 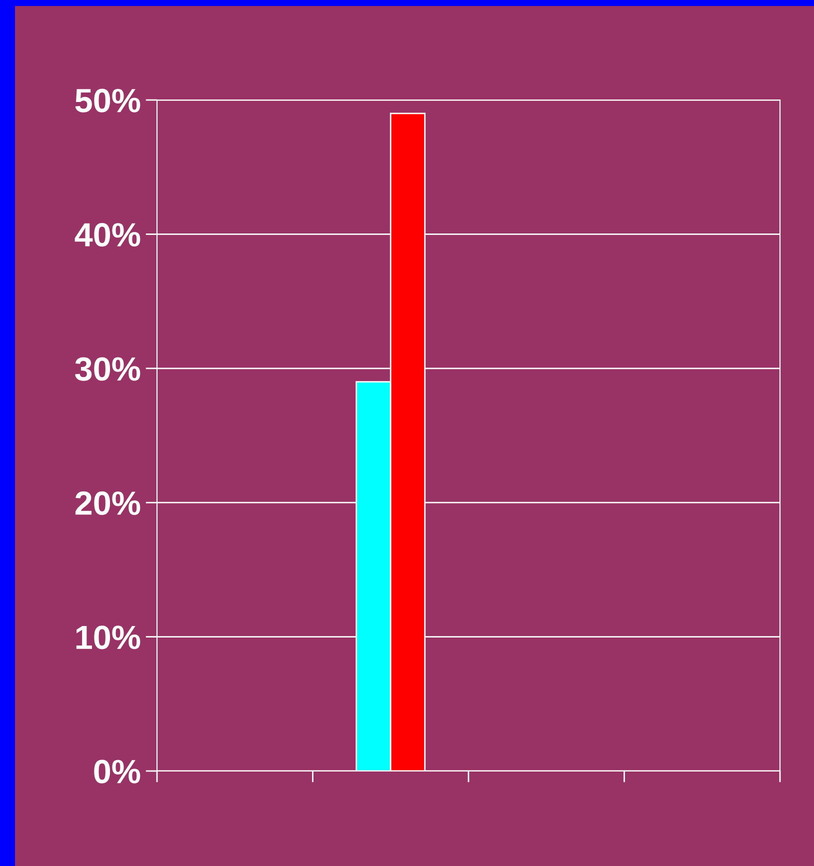 What do you see at coordinates (107, 503) in the screenshot?
I see `y-tick-label: 20%` at bounding box center [107, 503].